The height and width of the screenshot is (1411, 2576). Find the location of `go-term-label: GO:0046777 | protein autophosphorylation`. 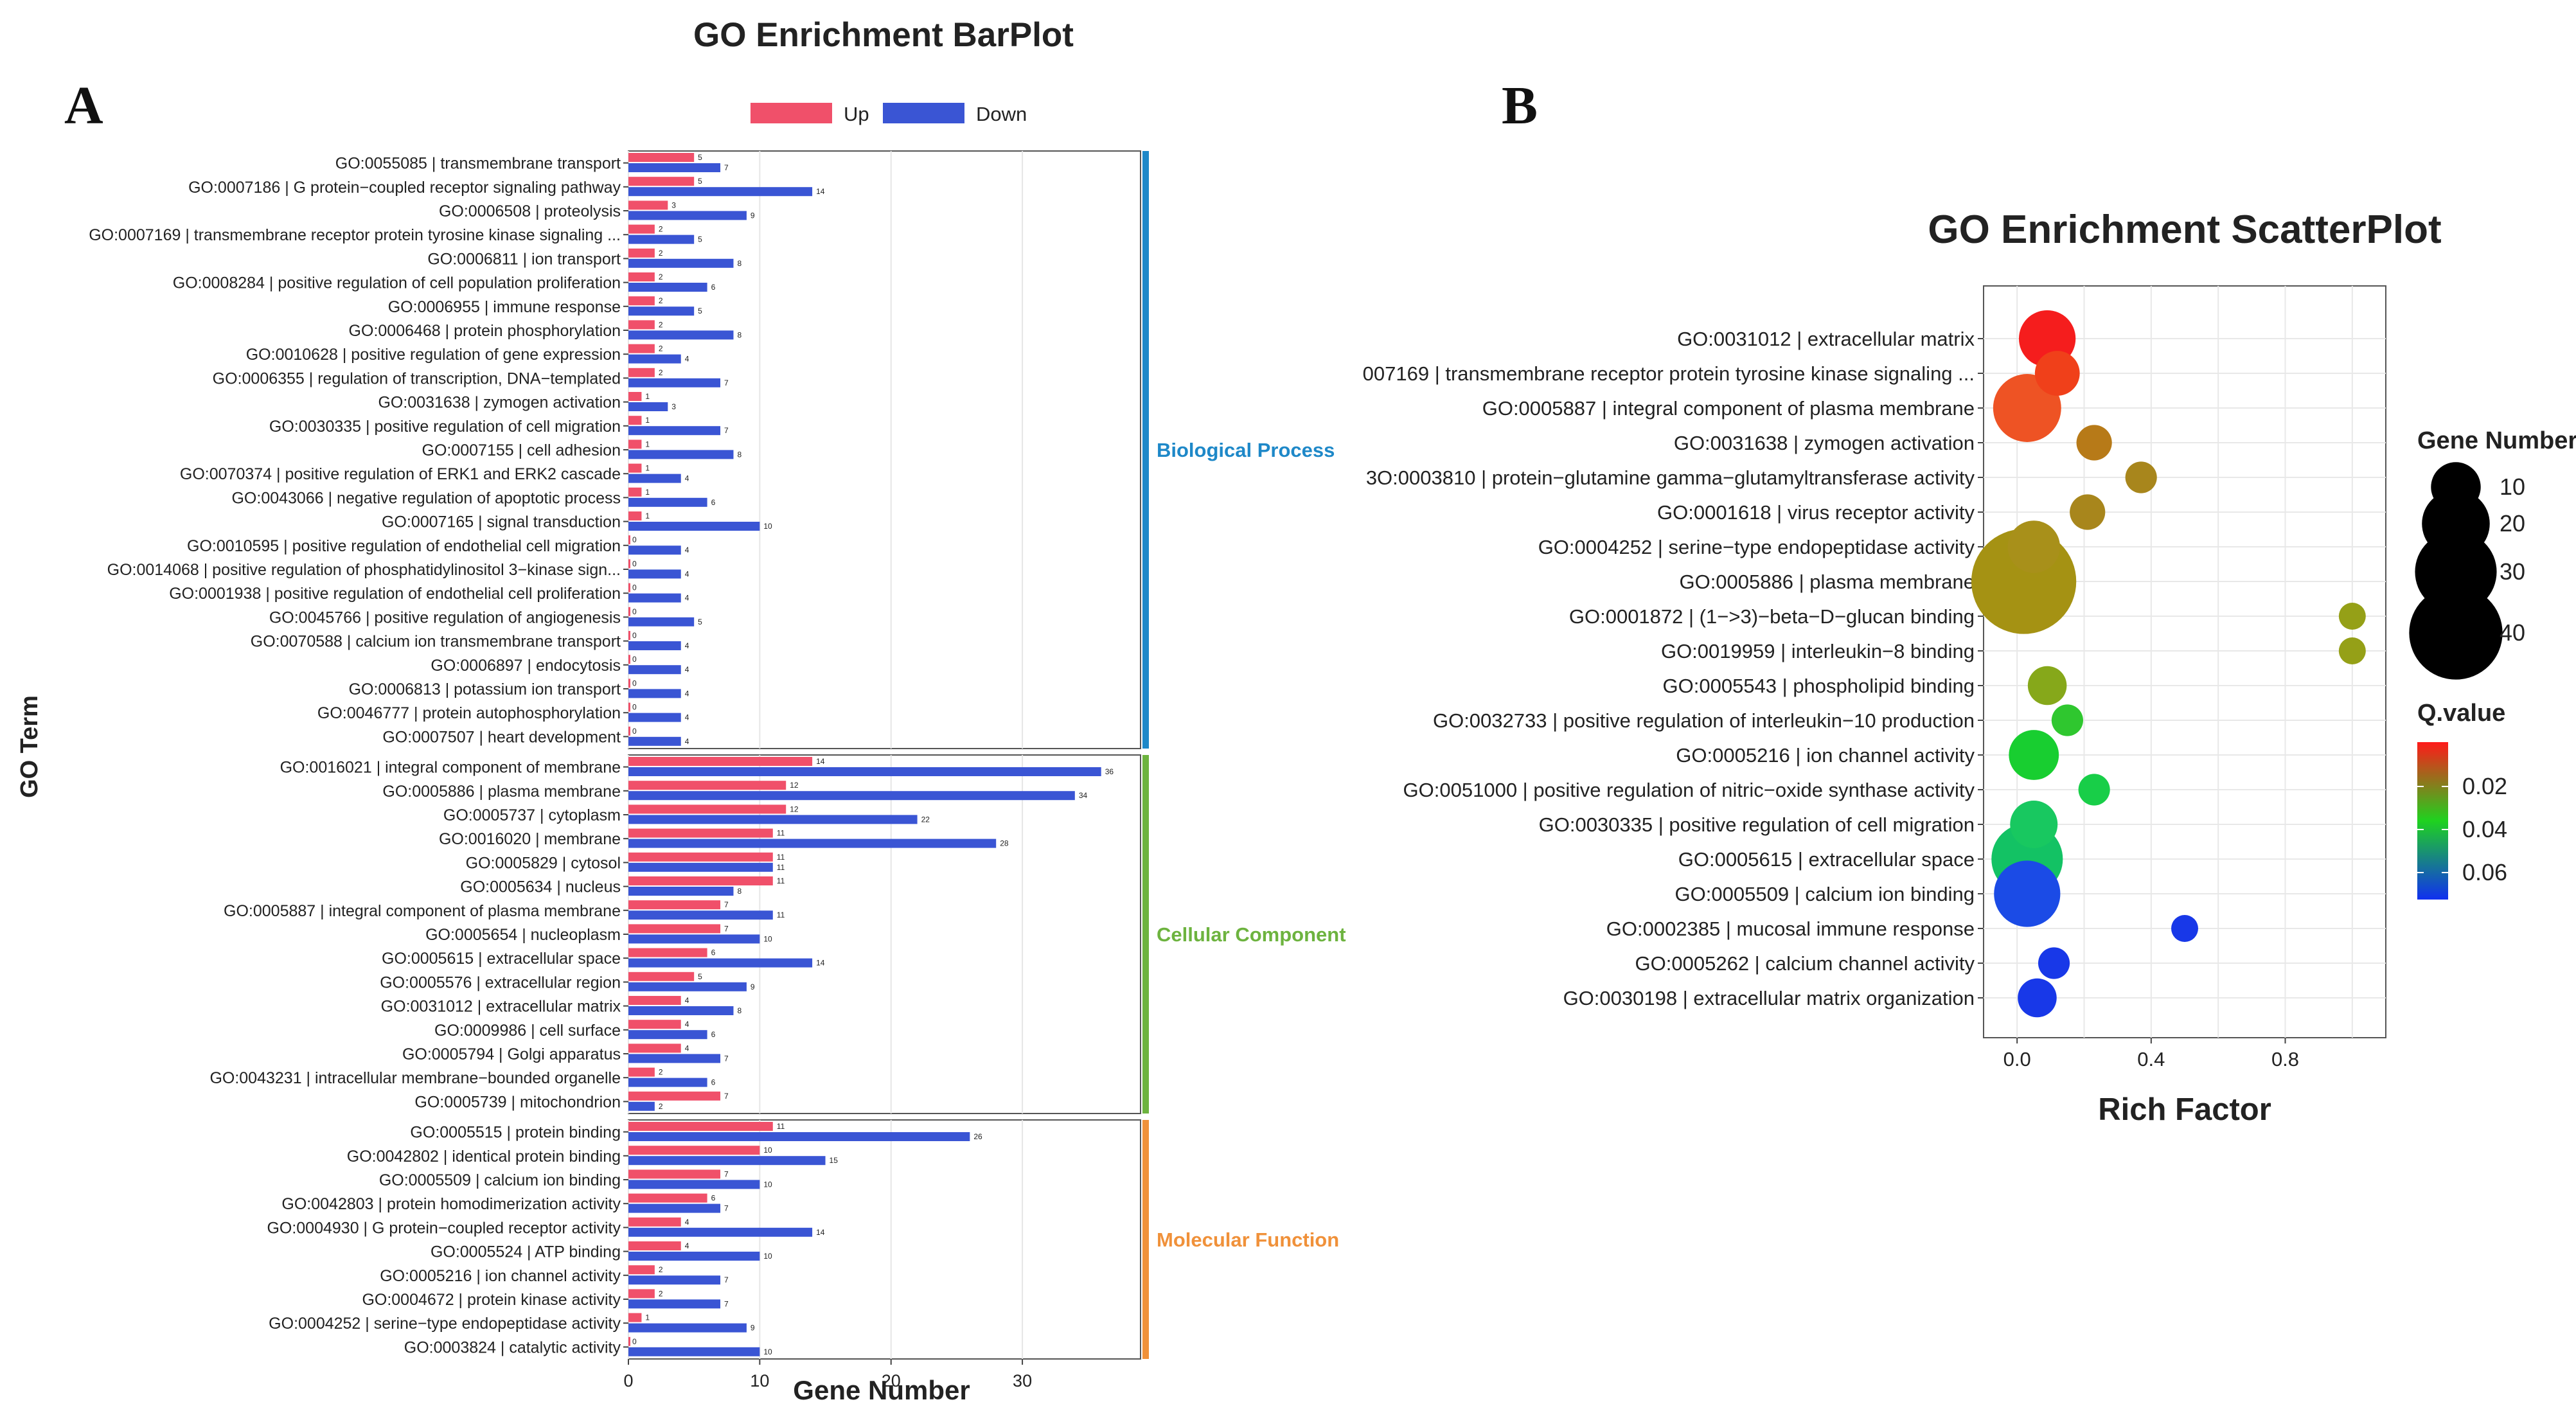

go-term-label: GO:0046777 | protein autophosphorylation is located at coordinates (469, 713).